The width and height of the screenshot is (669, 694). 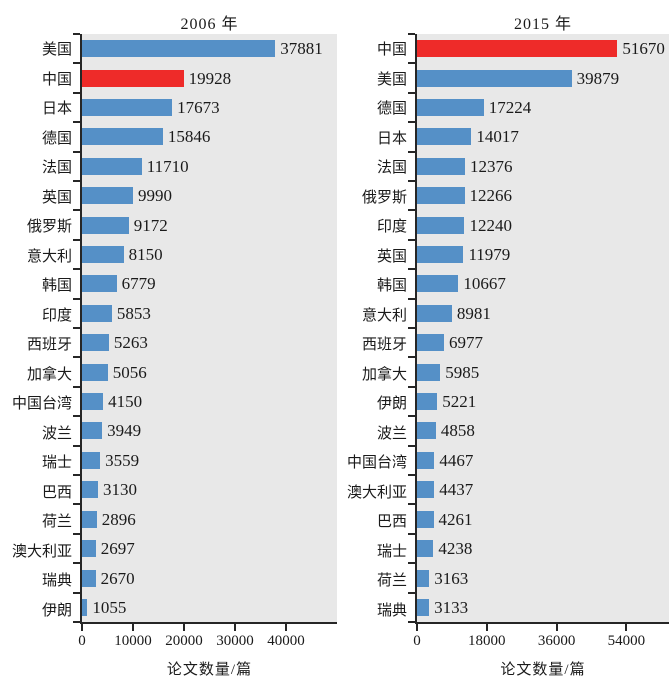 What do you see at coordinates (122, 460) in the screenshot?
I see `value-label: 3559` at bounding box center [122, 460].